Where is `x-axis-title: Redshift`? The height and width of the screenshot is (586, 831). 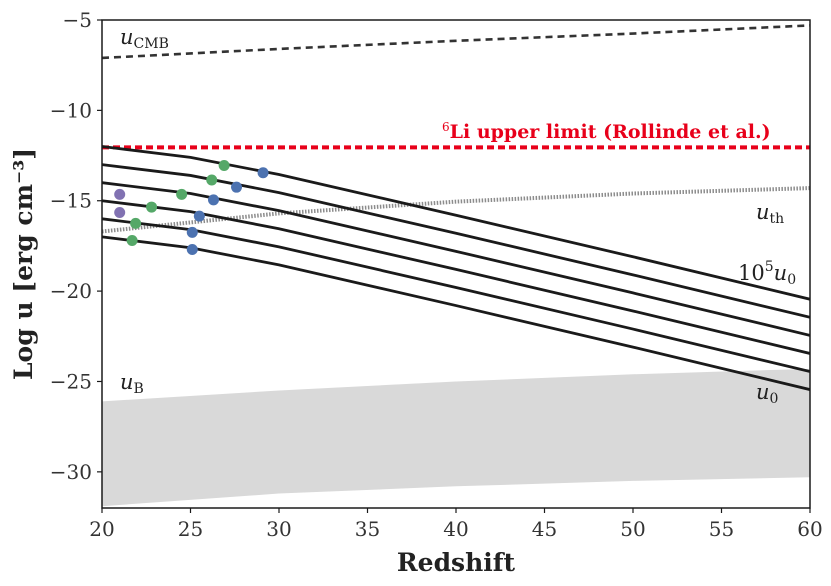 x-axis-title: Redshift is located at coordinates (456, 562).